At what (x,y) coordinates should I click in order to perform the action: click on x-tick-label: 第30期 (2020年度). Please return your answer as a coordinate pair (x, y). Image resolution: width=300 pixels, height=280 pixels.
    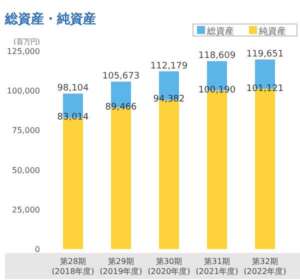
    Looking at the image, I should click on (169, 266).